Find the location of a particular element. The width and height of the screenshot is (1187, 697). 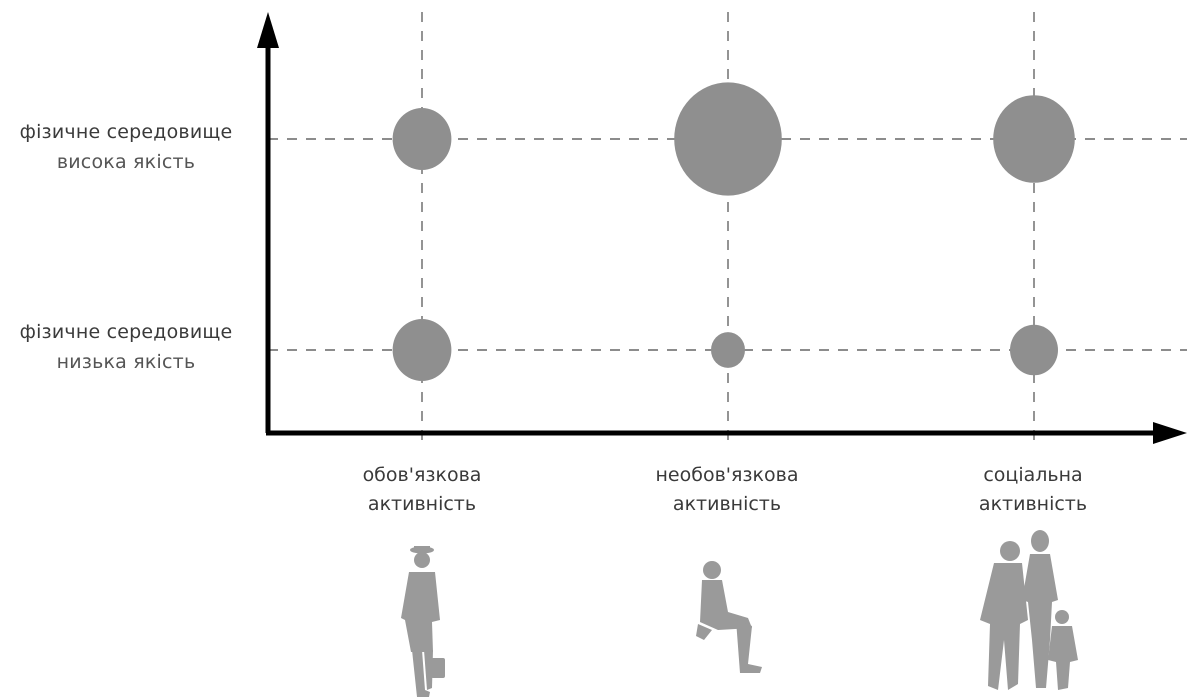

x-label-mandatory-line1: обов'язкова is located at coordinates (422, 475).